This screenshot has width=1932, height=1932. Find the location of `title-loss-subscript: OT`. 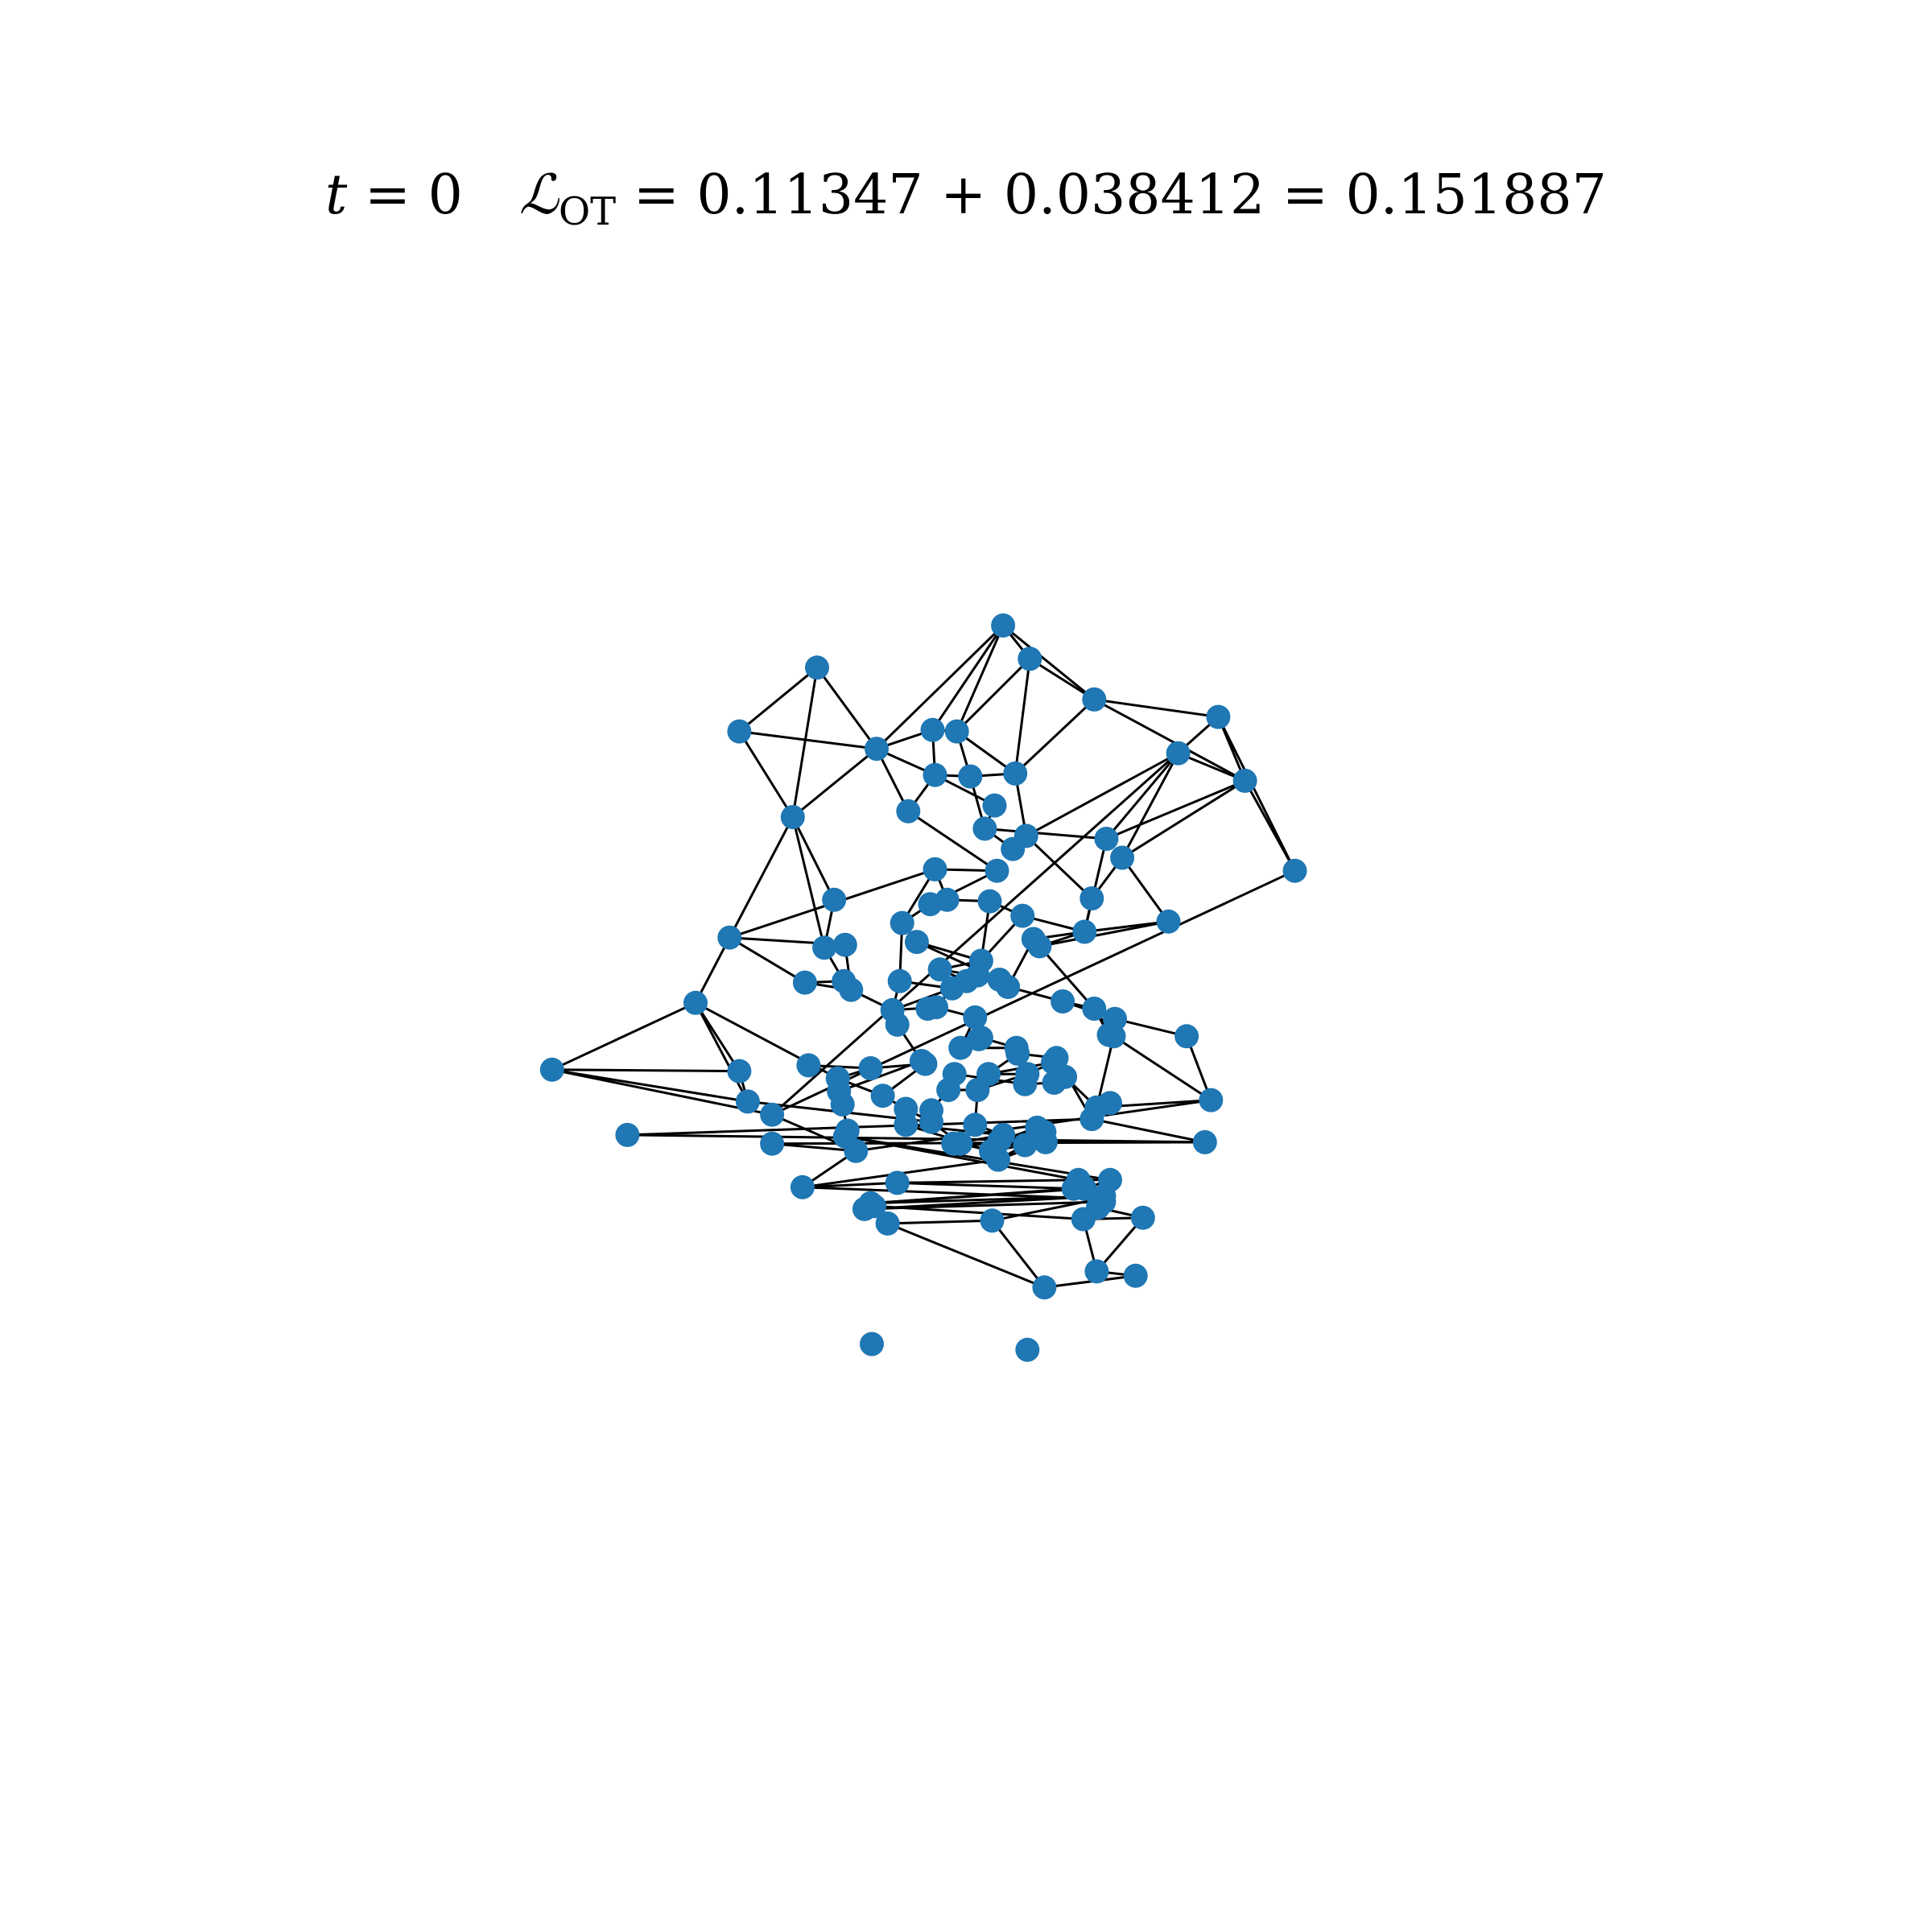

title-loss-subscript: OT is located at coordinates (587, 211).